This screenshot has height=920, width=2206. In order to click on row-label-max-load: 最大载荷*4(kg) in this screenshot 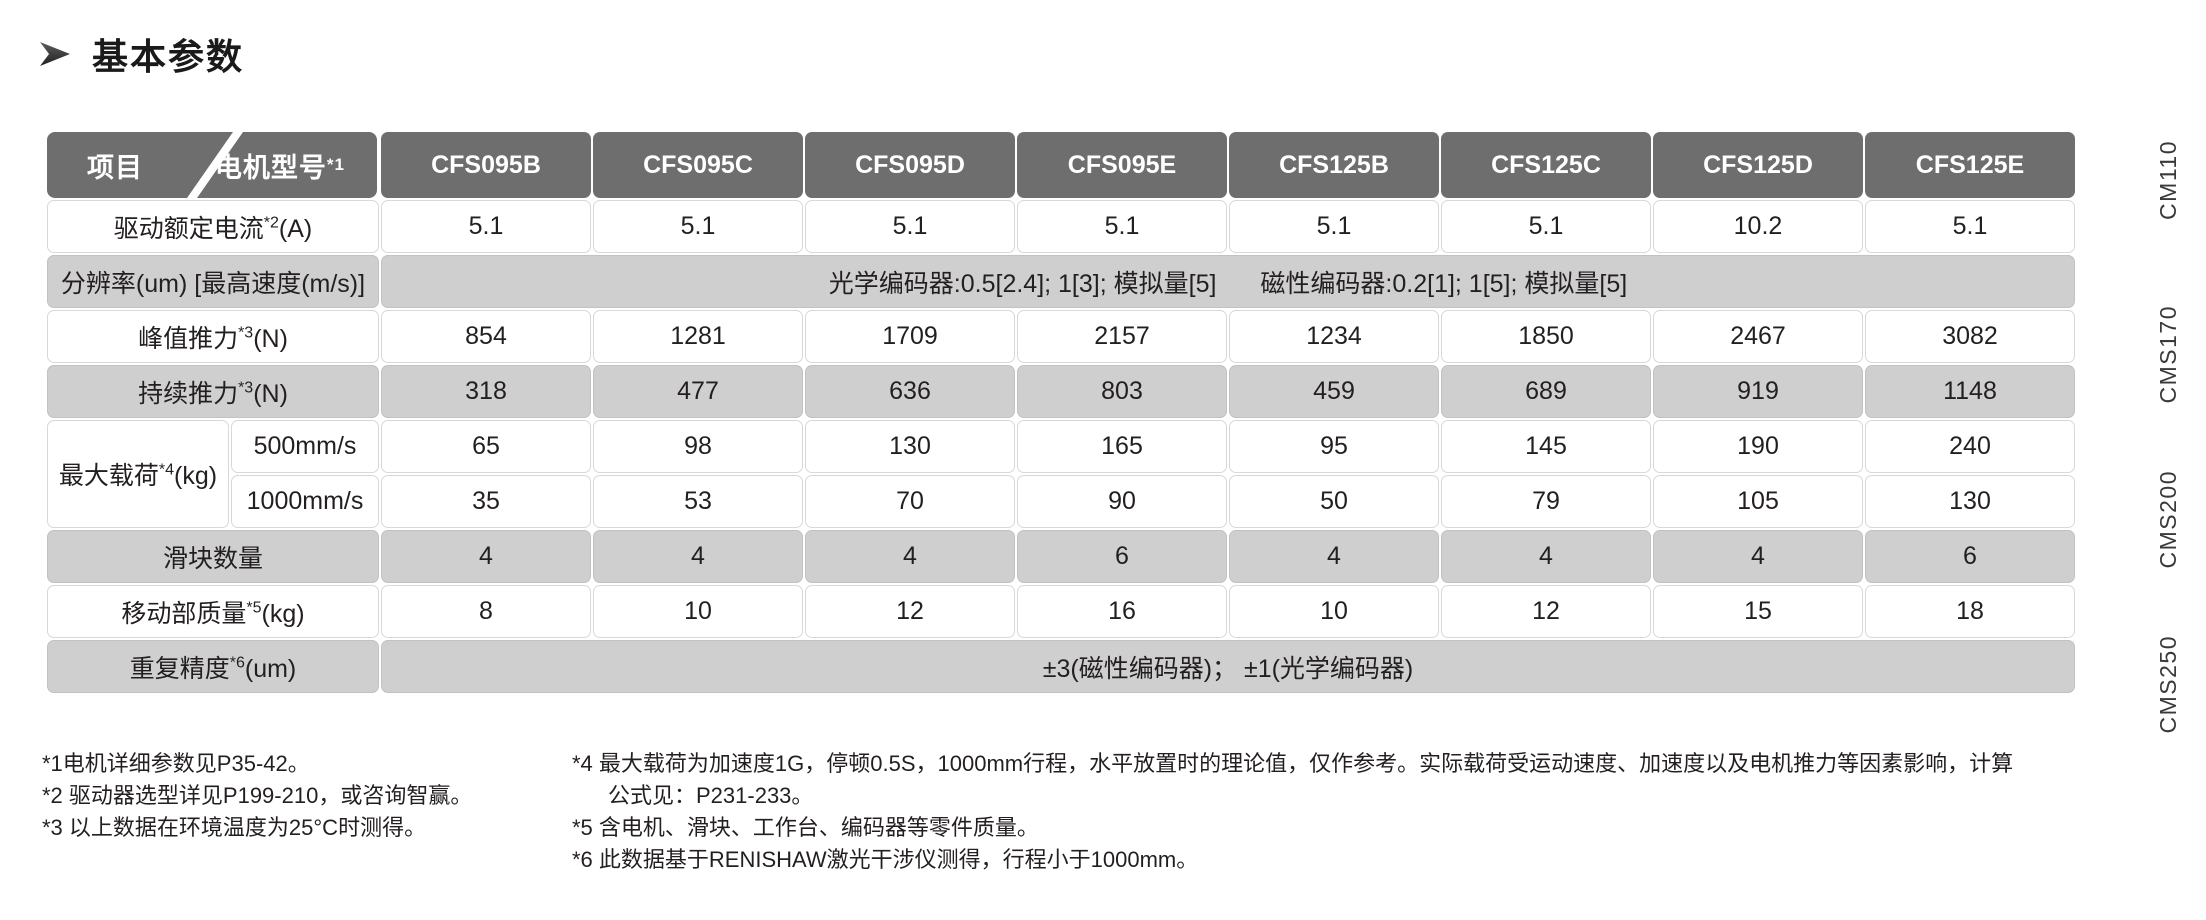, I will do `click(138, 474)`.